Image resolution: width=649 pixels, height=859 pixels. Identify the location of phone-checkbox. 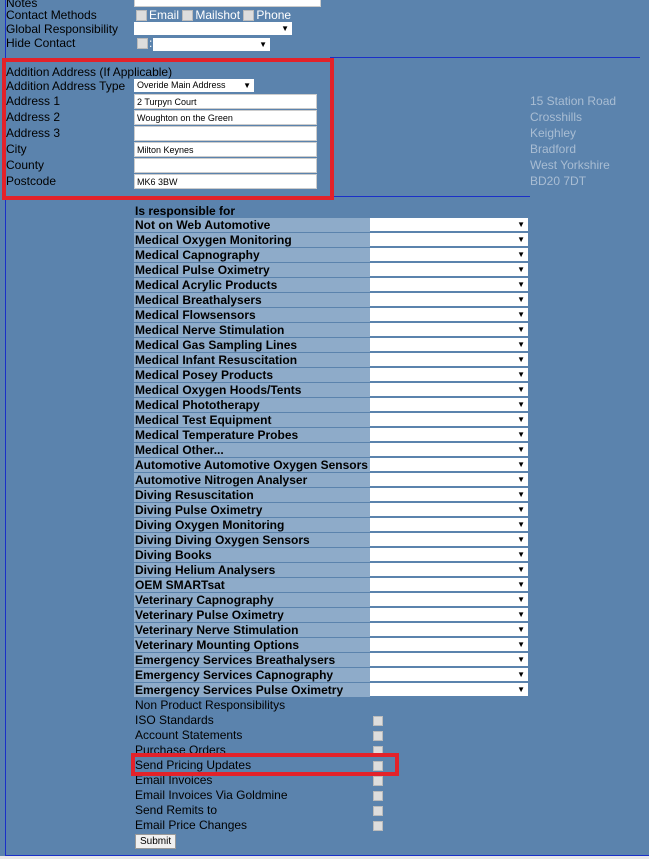
(249, 16).